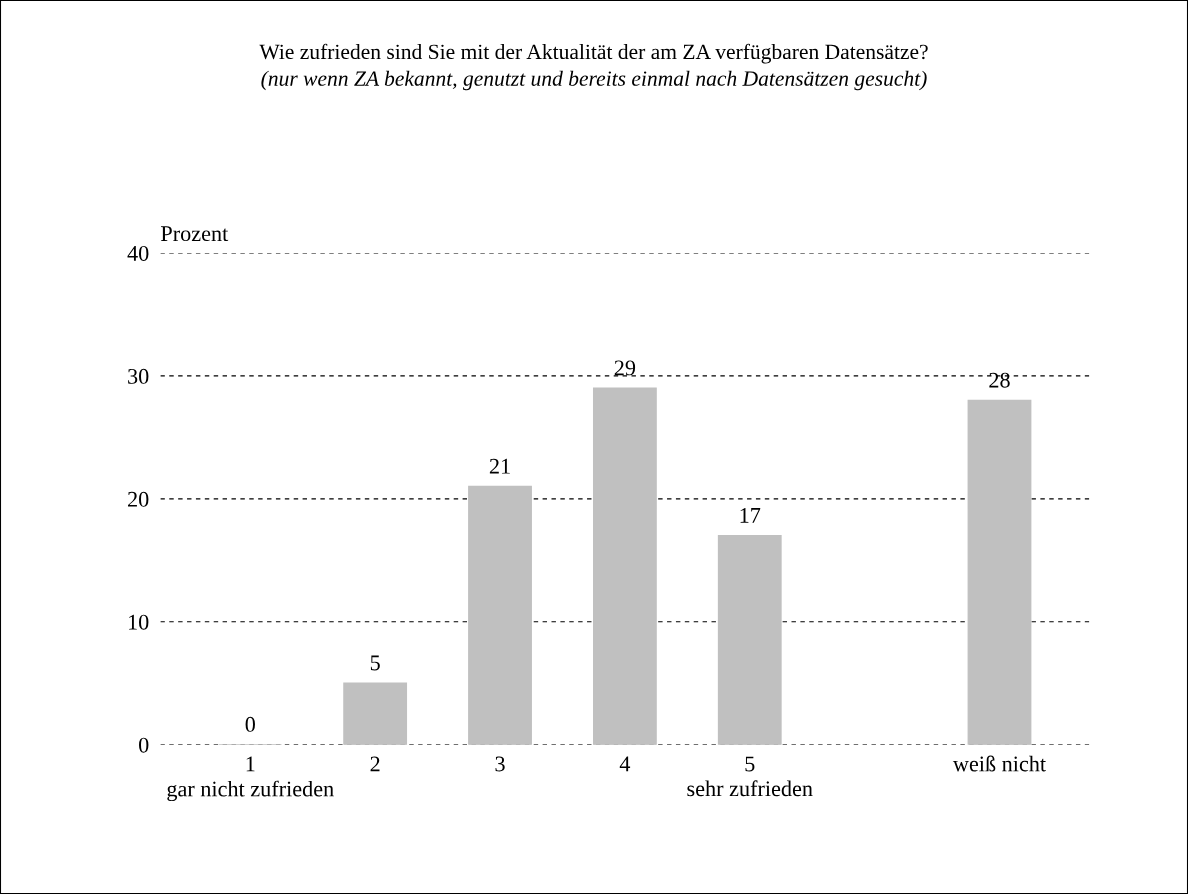 The height and width of the screenshot is (894, 1188). What do you see at coordinates (139, 622) in the screenshot?
I see `y-tick-label: 10` at bounding box center [139, 622].